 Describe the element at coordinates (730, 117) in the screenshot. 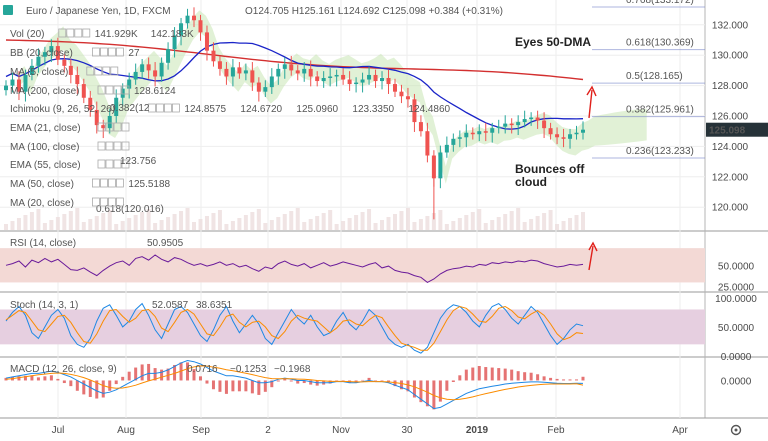

I see `price-tick-label: 126.000` at that location.